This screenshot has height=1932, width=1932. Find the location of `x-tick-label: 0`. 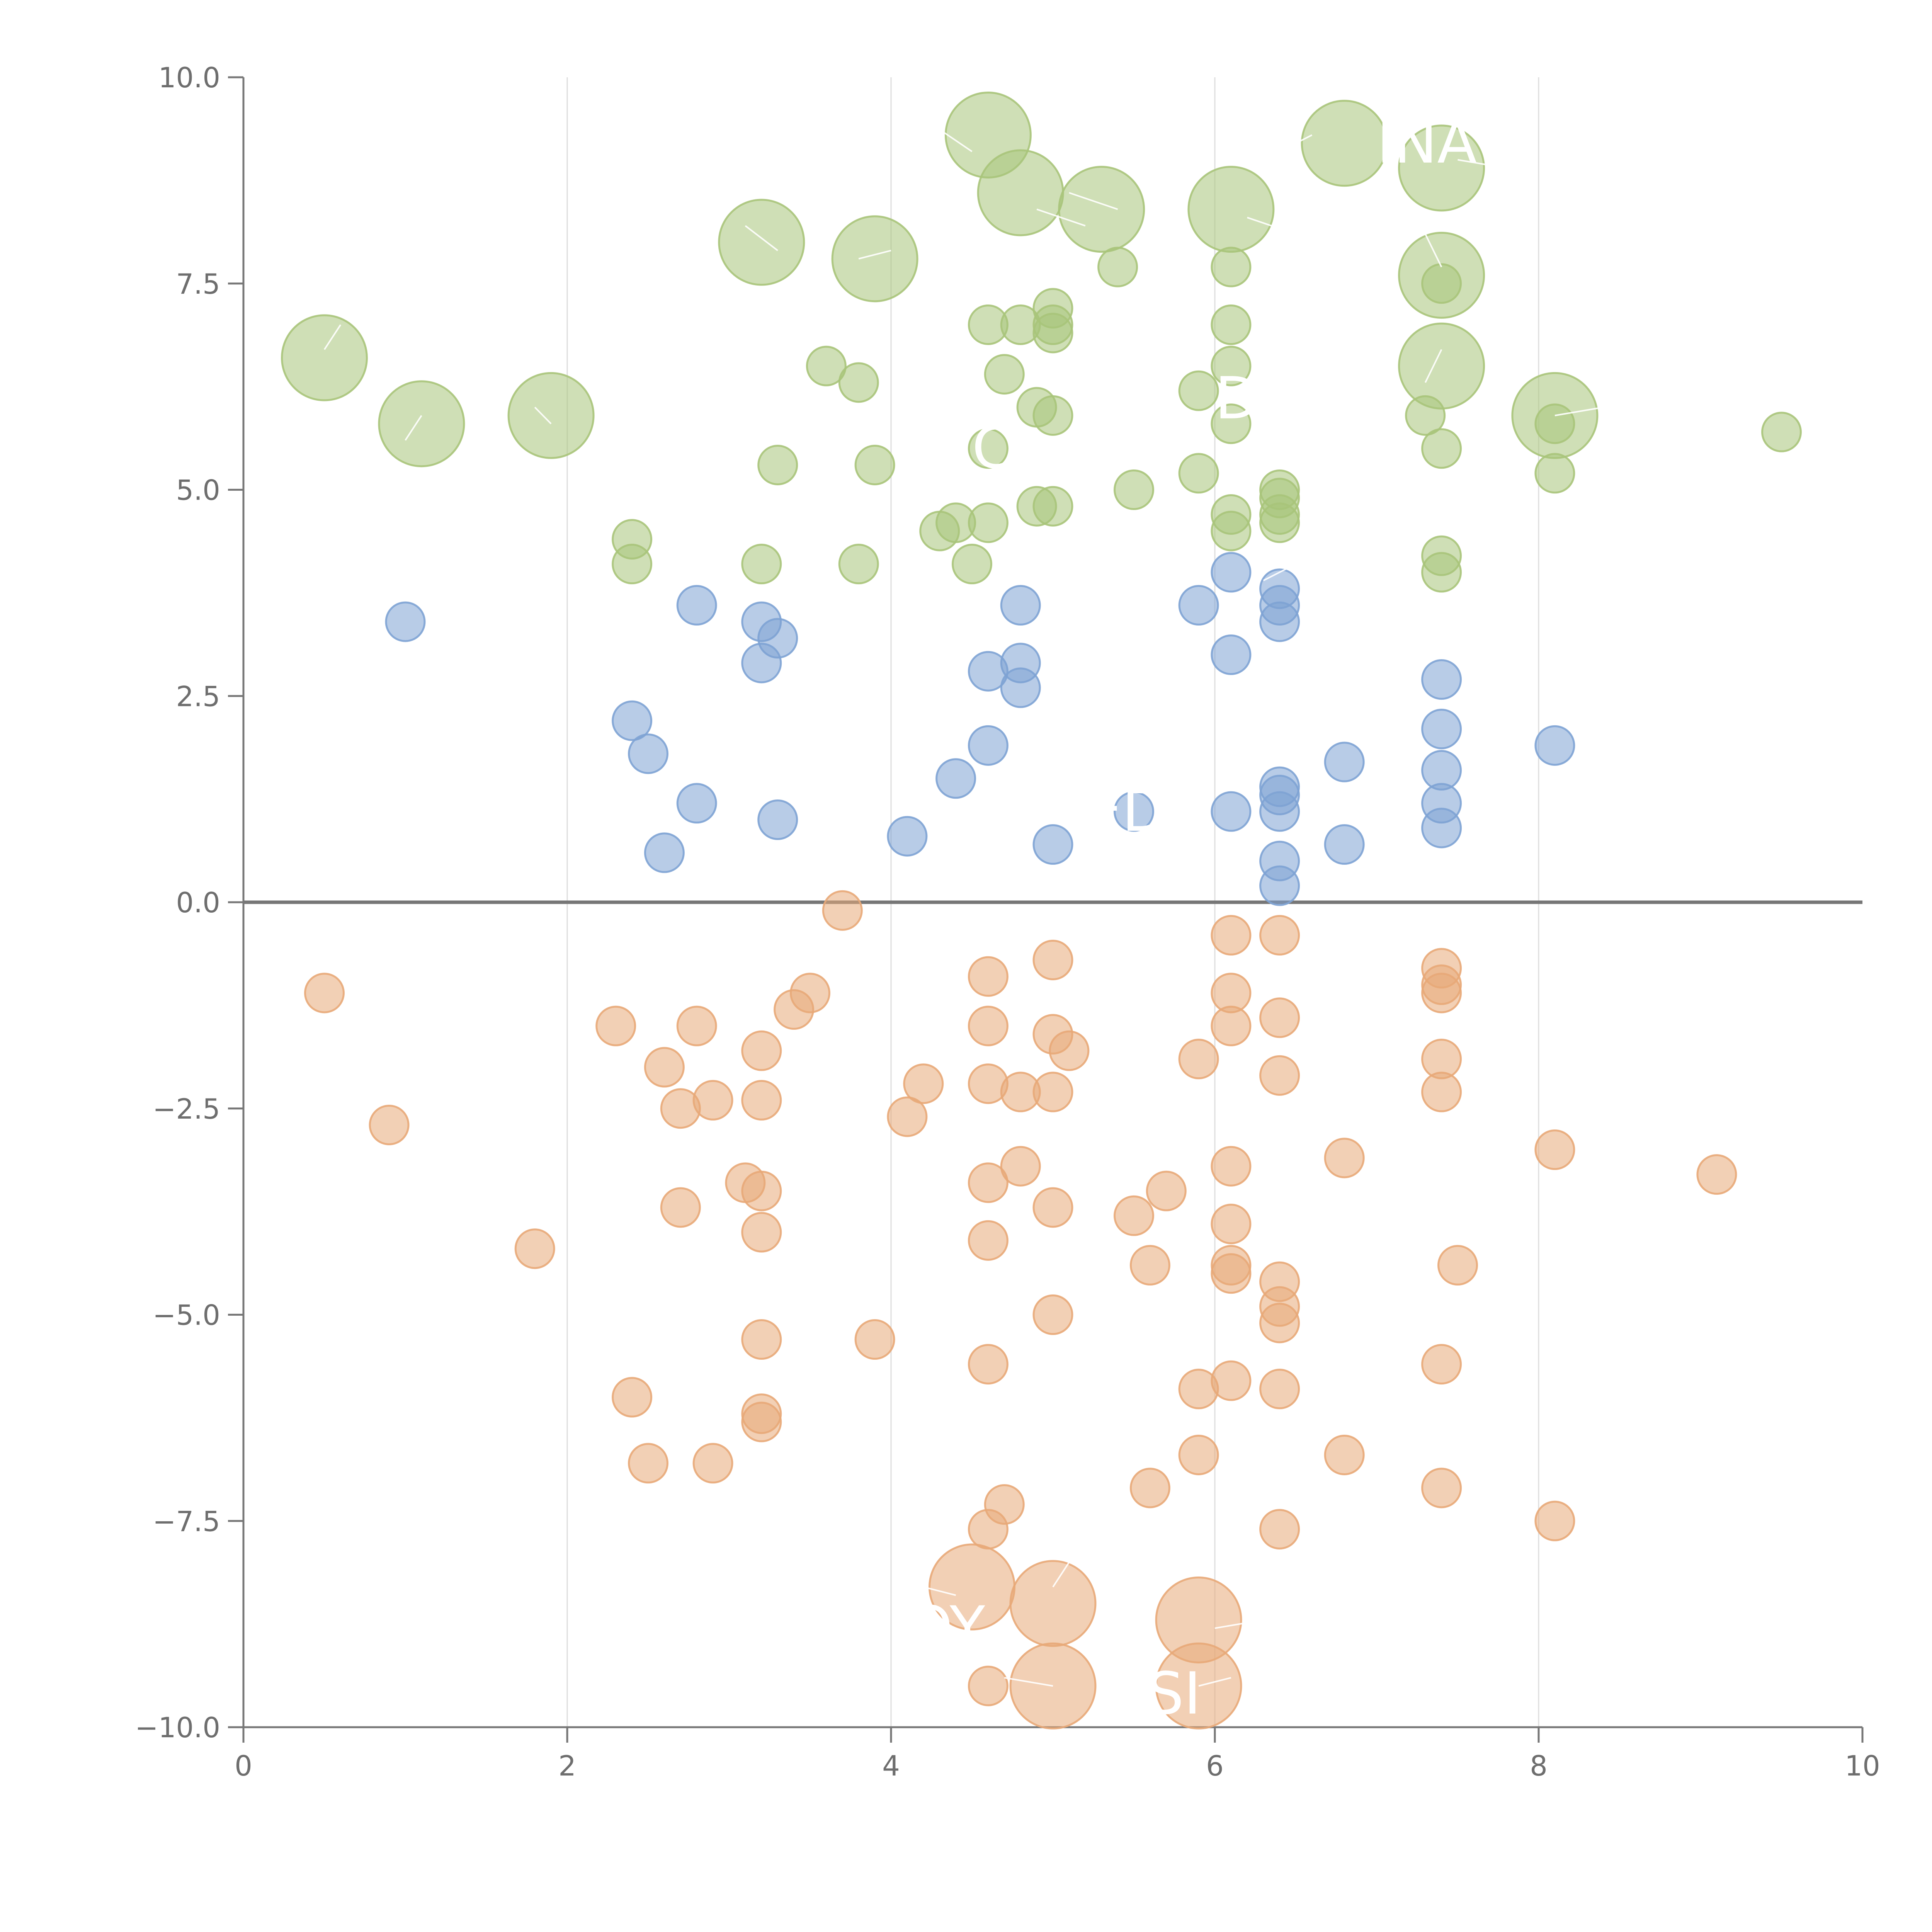

x-tick-label: 0 is located at coordinates (244, 1766).